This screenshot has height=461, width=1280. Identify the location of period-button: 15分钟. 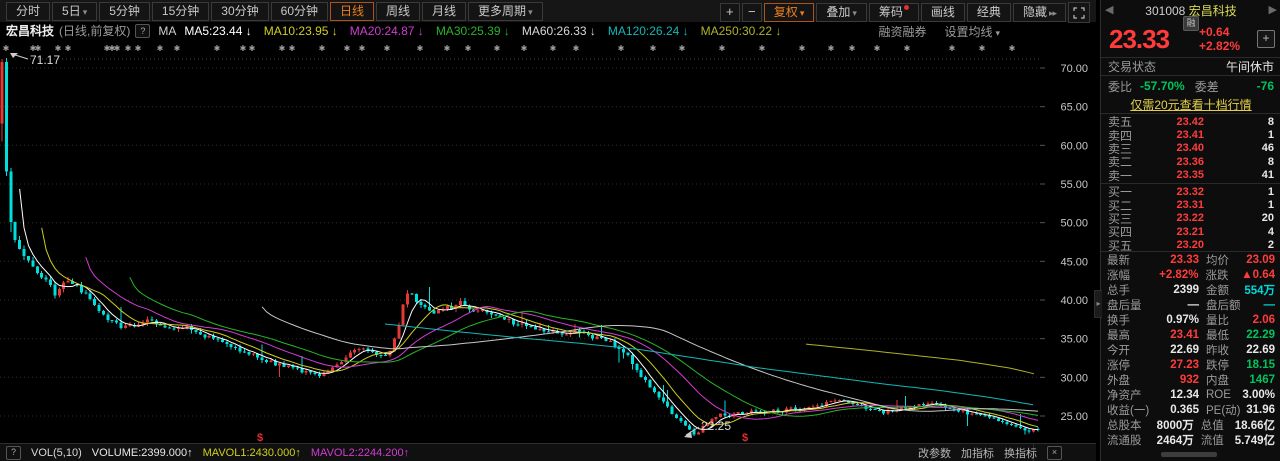
(180, 11).